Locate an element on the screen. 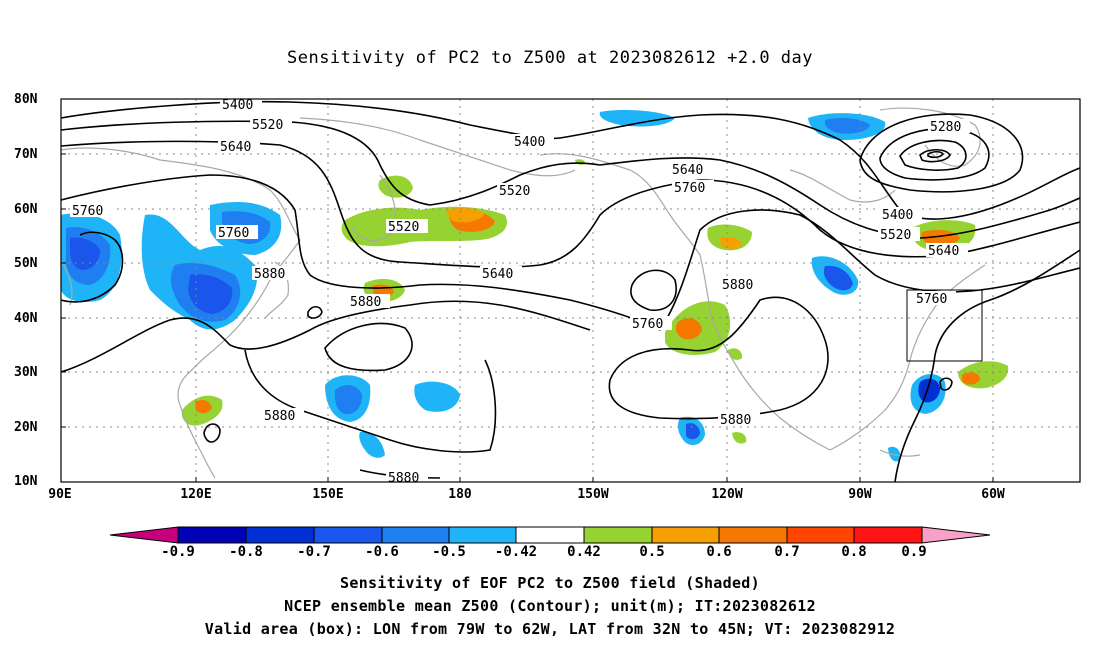 The image size is (1100, 650). colorbar is located at coordinates (550, 535).